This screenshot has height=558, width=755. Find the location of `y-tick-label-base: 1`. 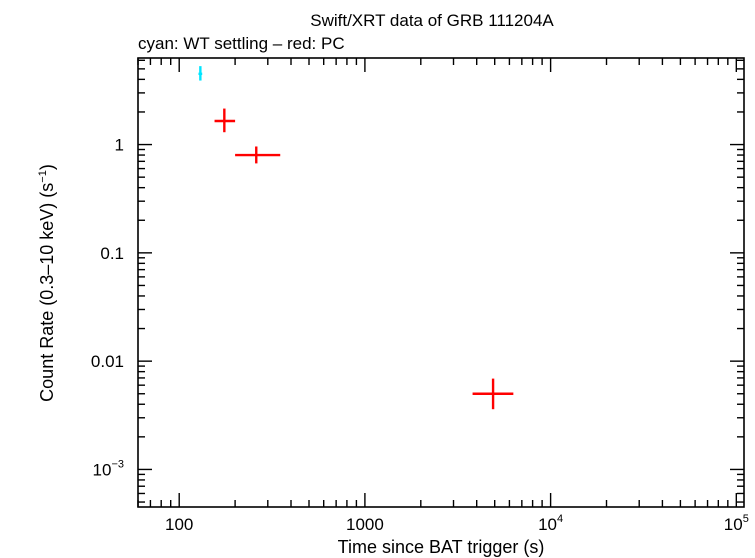

y-tick-label-base: 1 is located at coordinates (119, 145).